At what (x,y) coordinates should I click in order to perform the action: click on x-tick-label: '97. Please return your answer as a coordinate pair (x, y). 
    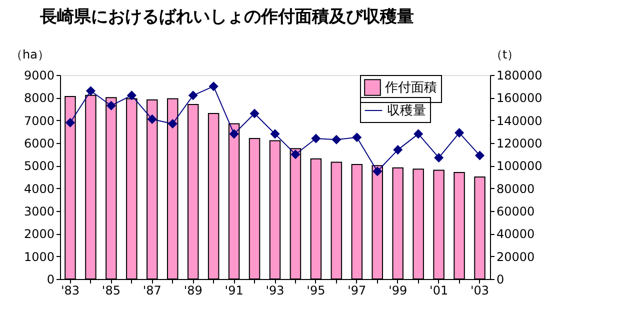
    Looking at the image, I should click on (357, 291).